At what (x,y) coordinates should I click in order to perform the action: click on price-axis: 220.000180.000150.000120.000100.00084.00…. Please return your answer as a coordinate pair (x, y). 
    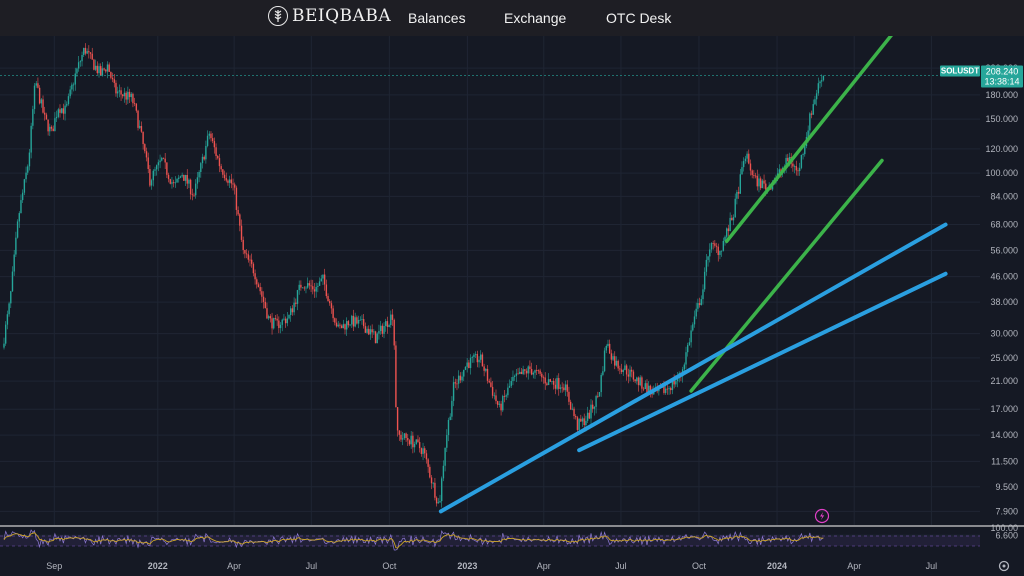
    Looking at the image, I should click on (1001, 301).